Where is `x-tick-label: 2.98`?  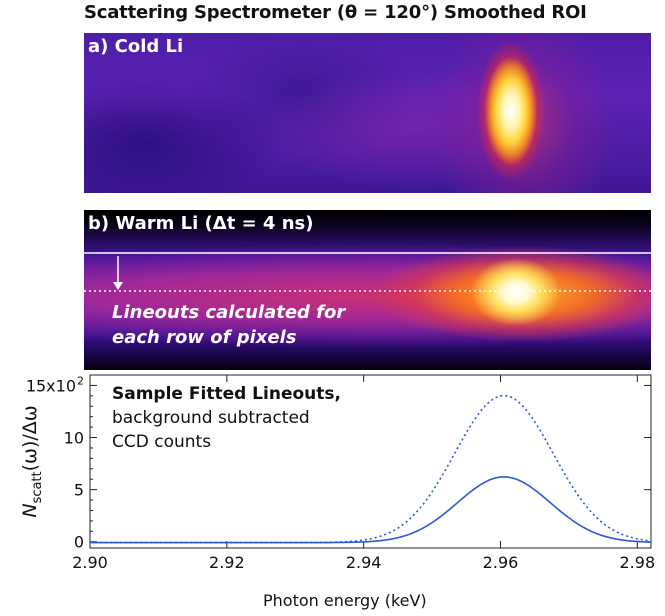 x-tick-label: 2.98 is located at coordinates (638, 562).